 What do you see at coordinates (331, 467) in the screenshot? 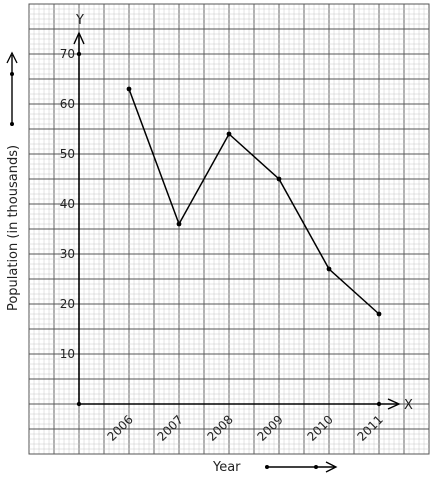
I see `x-title-arrowhead` at bounding box center [331, 467].